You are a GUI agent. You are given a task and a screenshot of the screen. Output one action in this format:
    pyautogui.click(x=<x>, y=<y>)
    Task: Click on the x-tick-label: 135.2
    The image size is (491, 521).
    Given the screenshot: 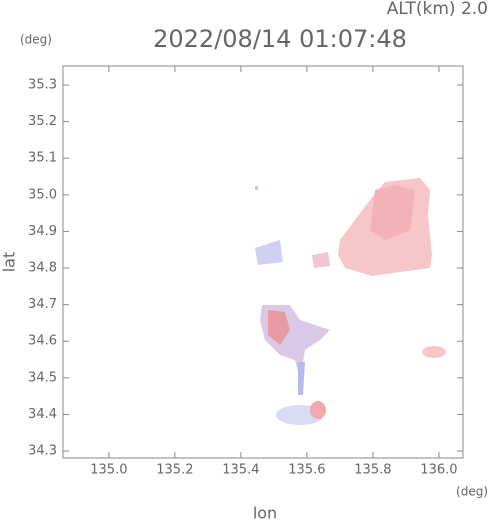 What is the action you would take?
    pyautogui.click(x=174, y=470)
    